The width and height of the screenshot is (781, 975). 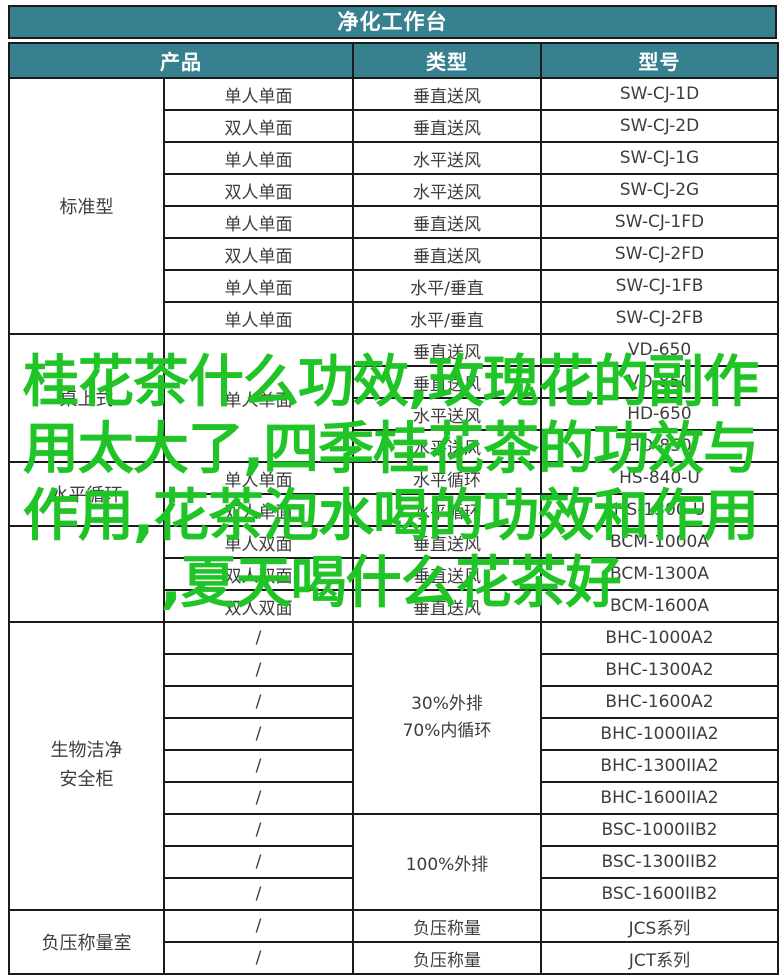 I want to click on model-cell: BHC-1600IIA2, so click(x=659, y=798).